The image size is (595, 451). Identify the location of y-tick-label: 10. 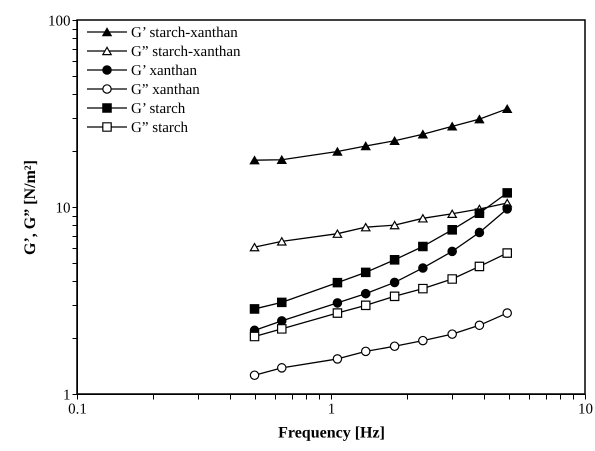
(63, 208).